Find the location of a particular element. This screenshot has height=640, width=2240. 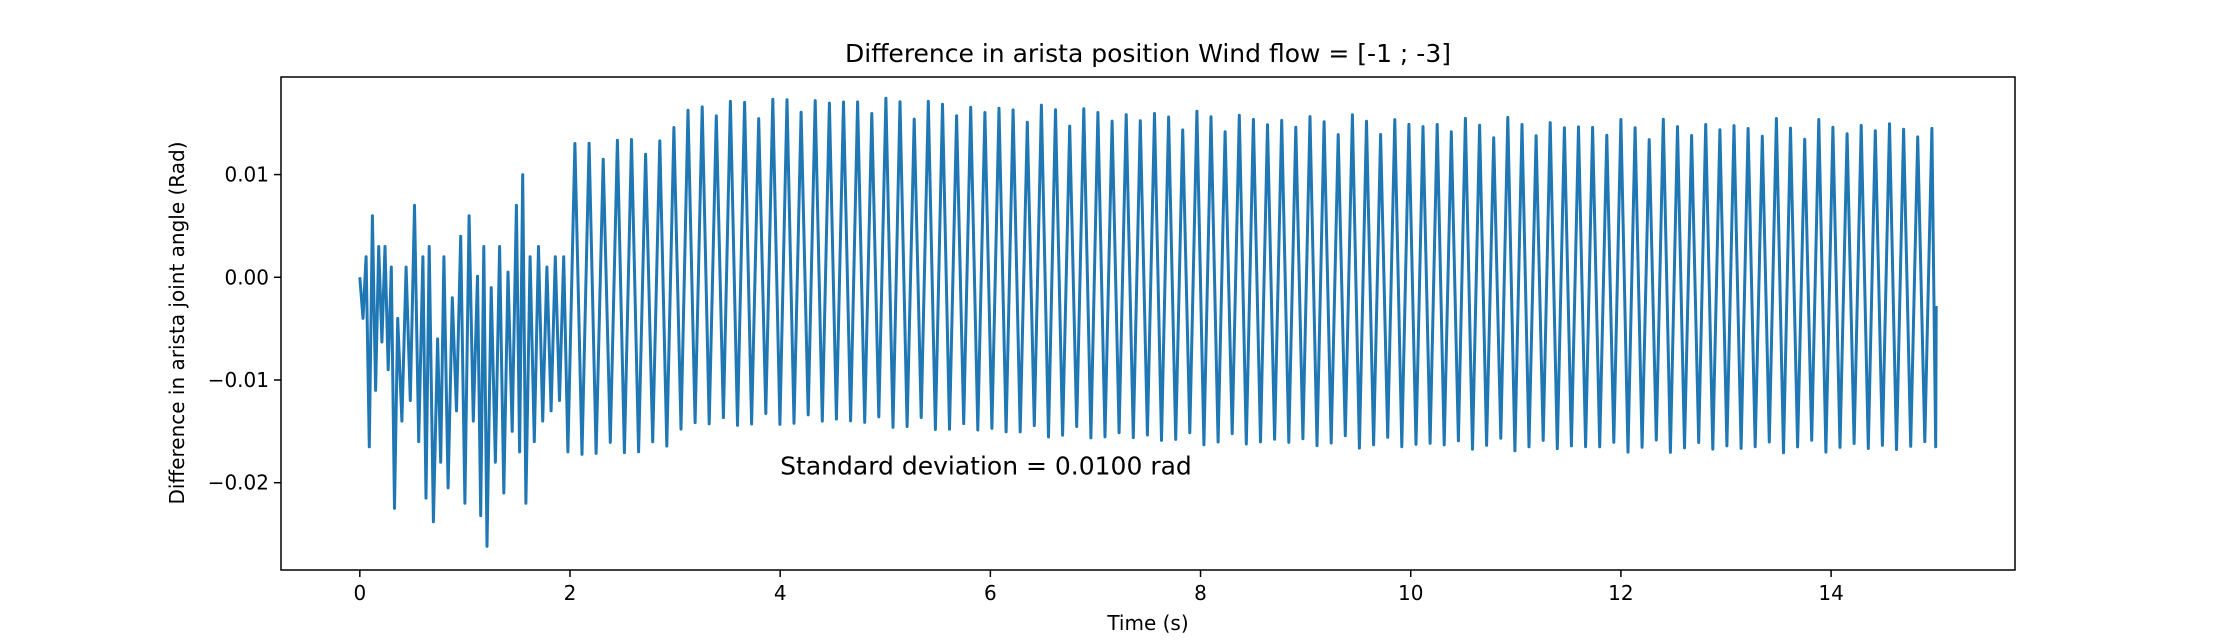

x-tick-label: 10 is located at coordinates (1410, 593).